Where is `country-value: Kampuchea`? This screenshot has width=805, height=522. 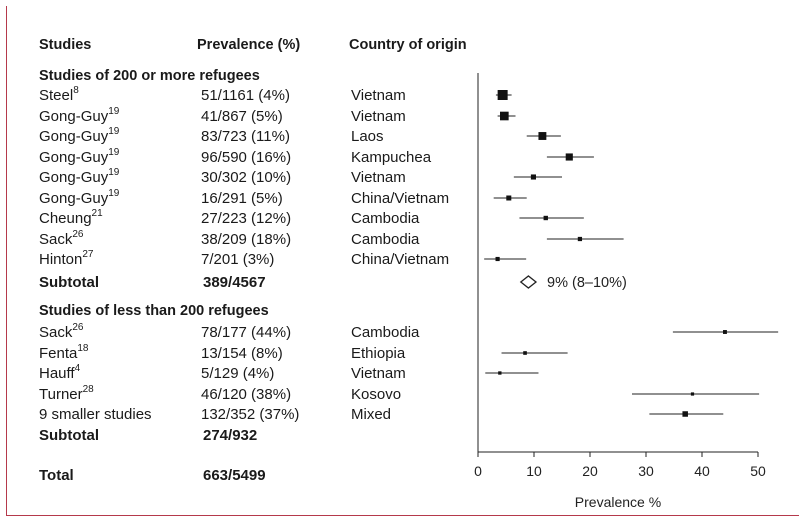
country-value: Kampuchea is located at coordinates (391, 157).